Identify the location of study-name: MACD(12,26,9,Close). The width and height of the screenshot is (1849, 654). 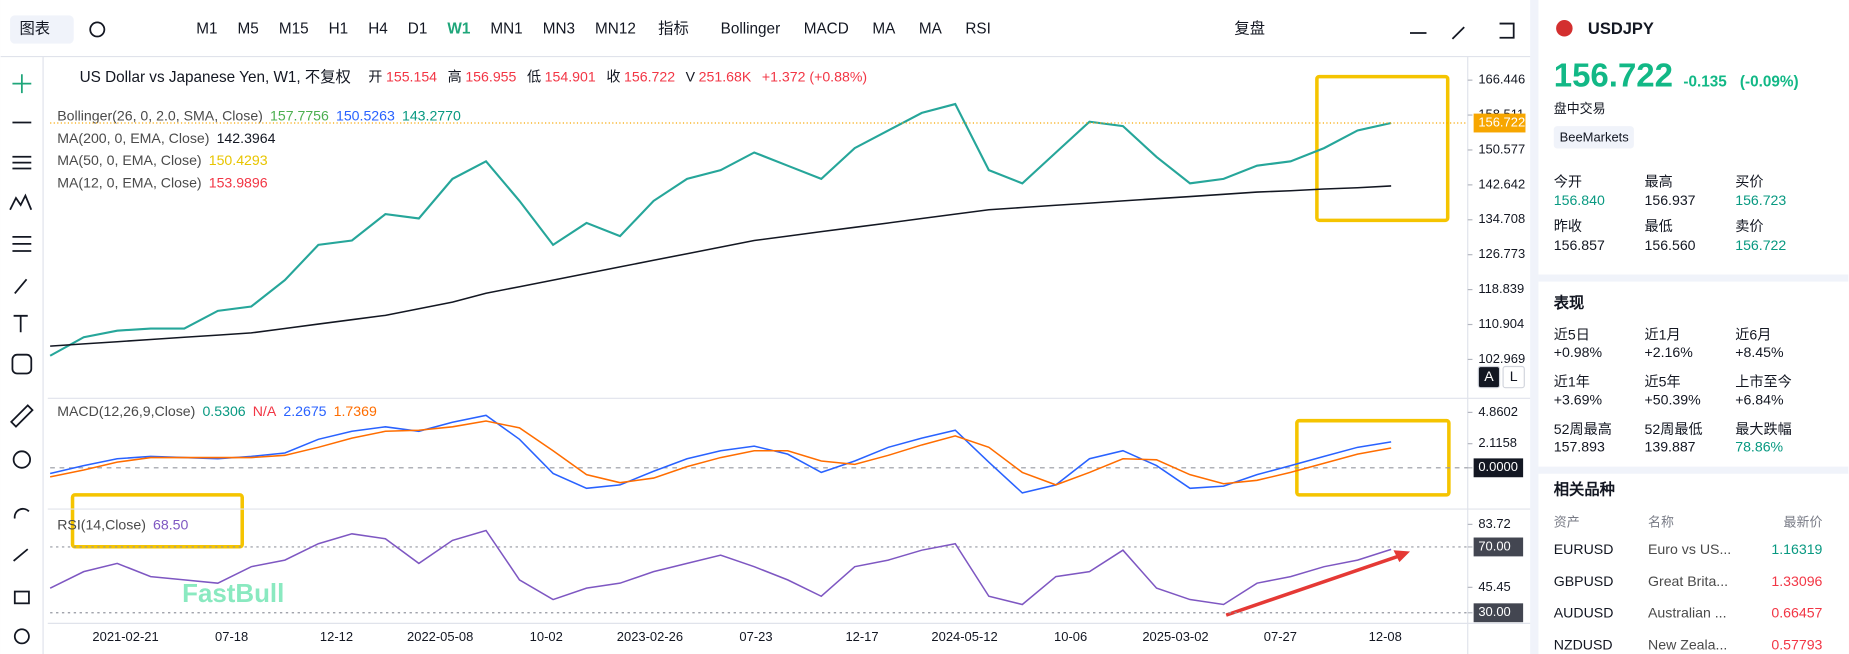
(126, 411).